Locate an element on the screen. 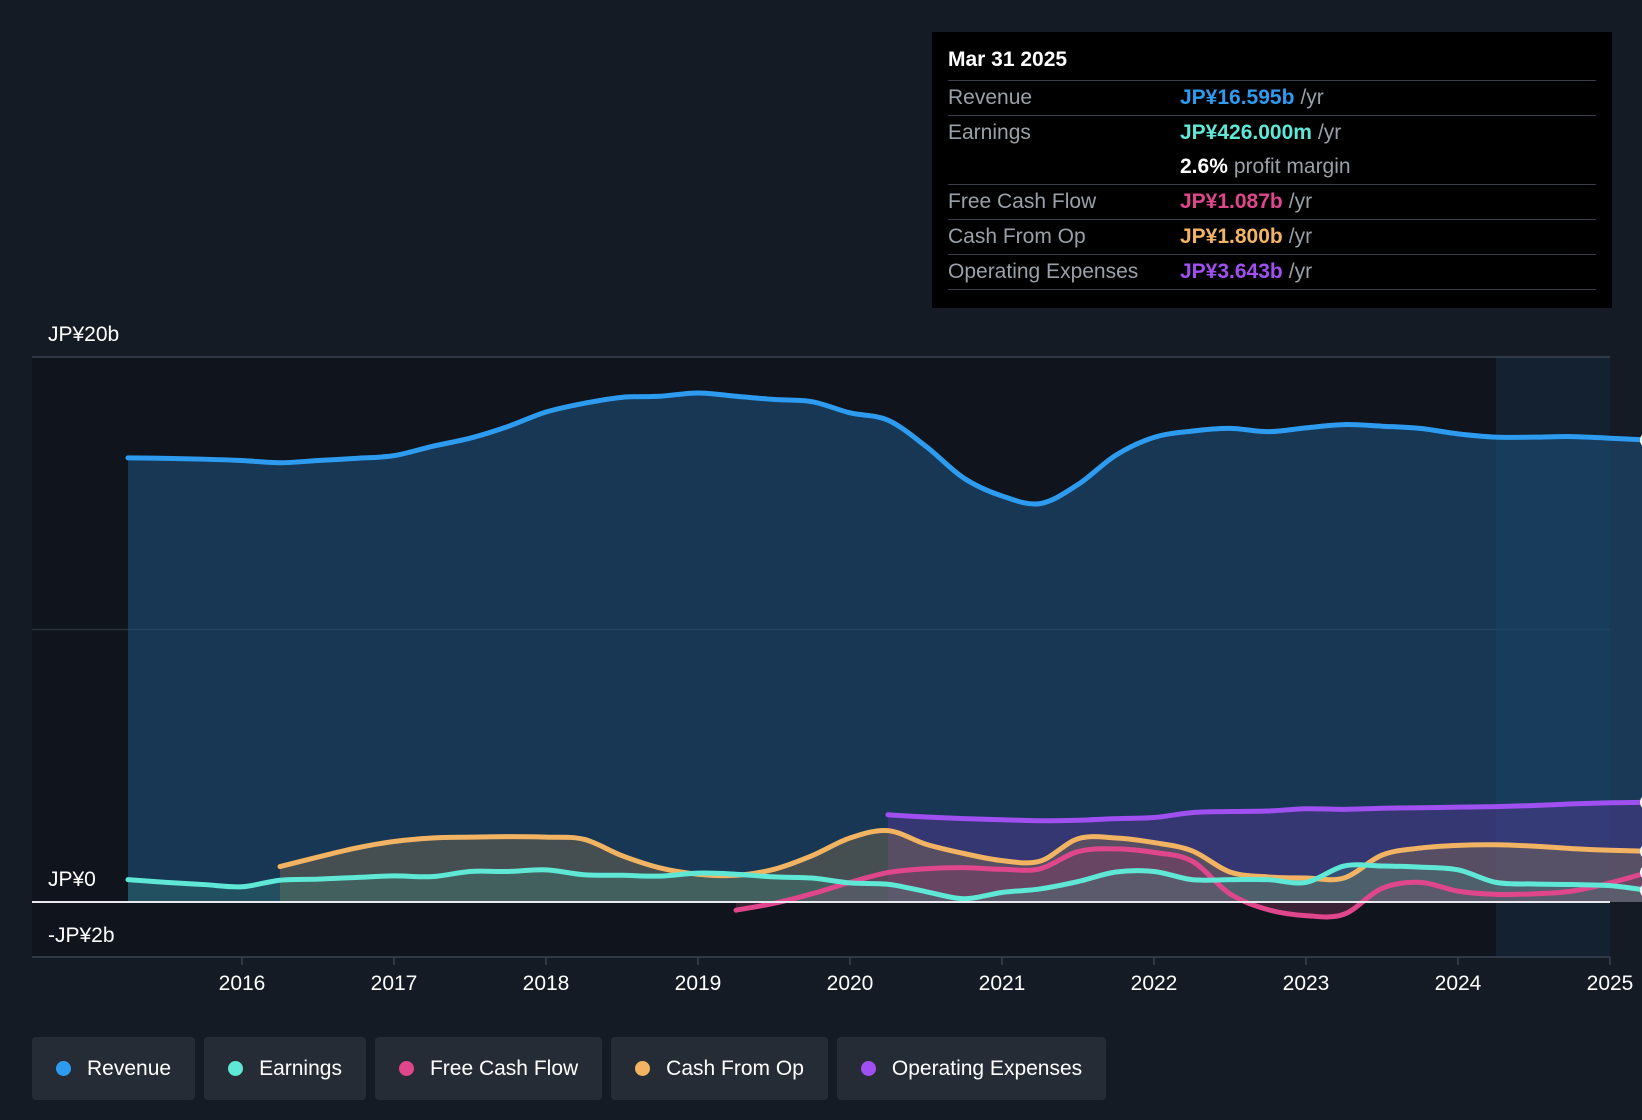 The height and width of the screenshot is (1120, 1642). earnings-area is located at coordinates (885, 883).